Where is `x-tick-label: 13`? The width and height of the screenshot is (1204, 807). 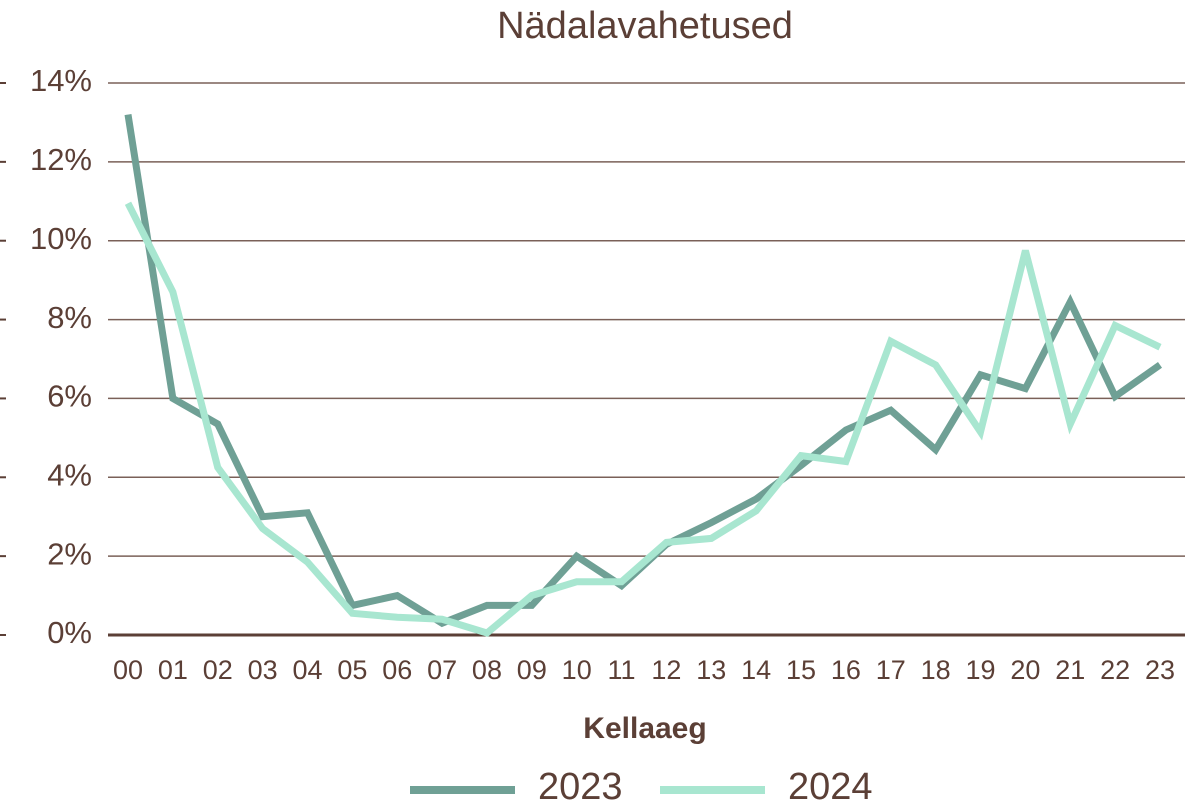 x-tick-label: 13 is located at coordinates (711, 670).